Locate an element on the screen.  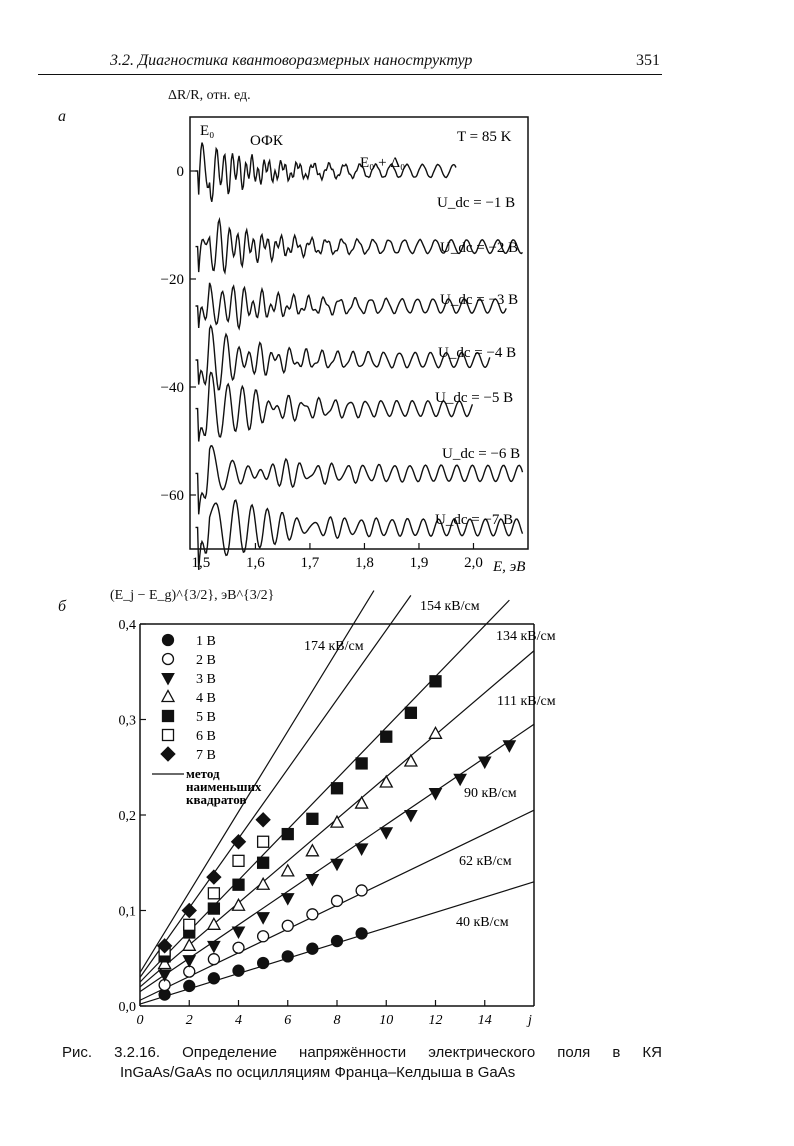
curve-label-udc-7: U_dc = −7 B is located at coordinates (474, 520).